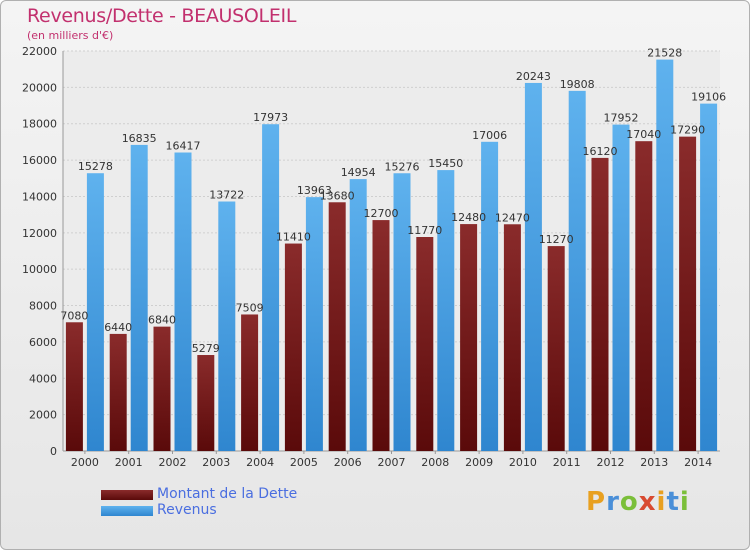 The height and width of the screenshot is (550, 750). Describe the element at coordinates (39, 87) in the screenshot. I see `y-tick-label: 20000` at that location.